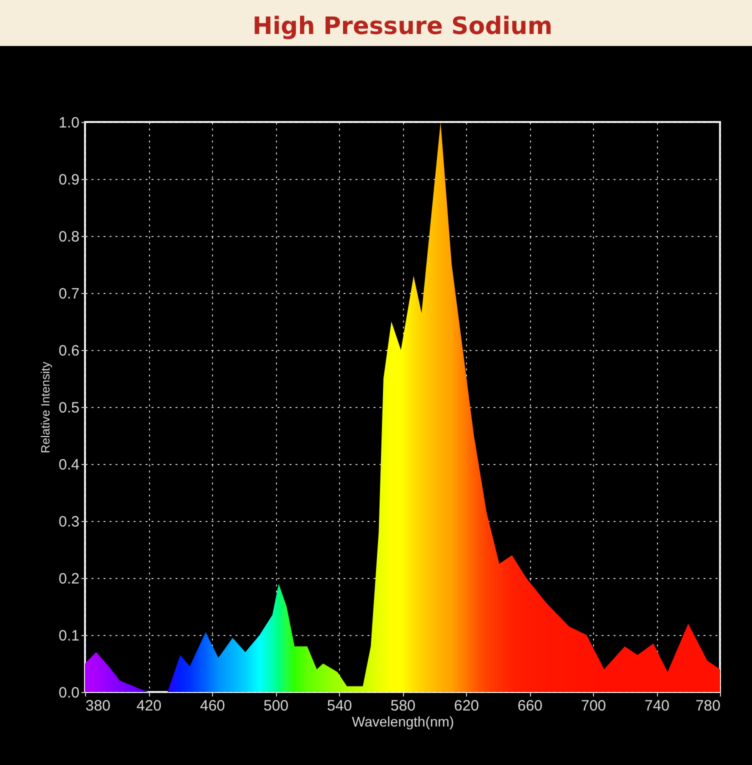 This screenshot has width=752, height=765. Describe the element at coordinates (69, 294) in the screenshot. I see `y-tick-label: 0.7` at that location.